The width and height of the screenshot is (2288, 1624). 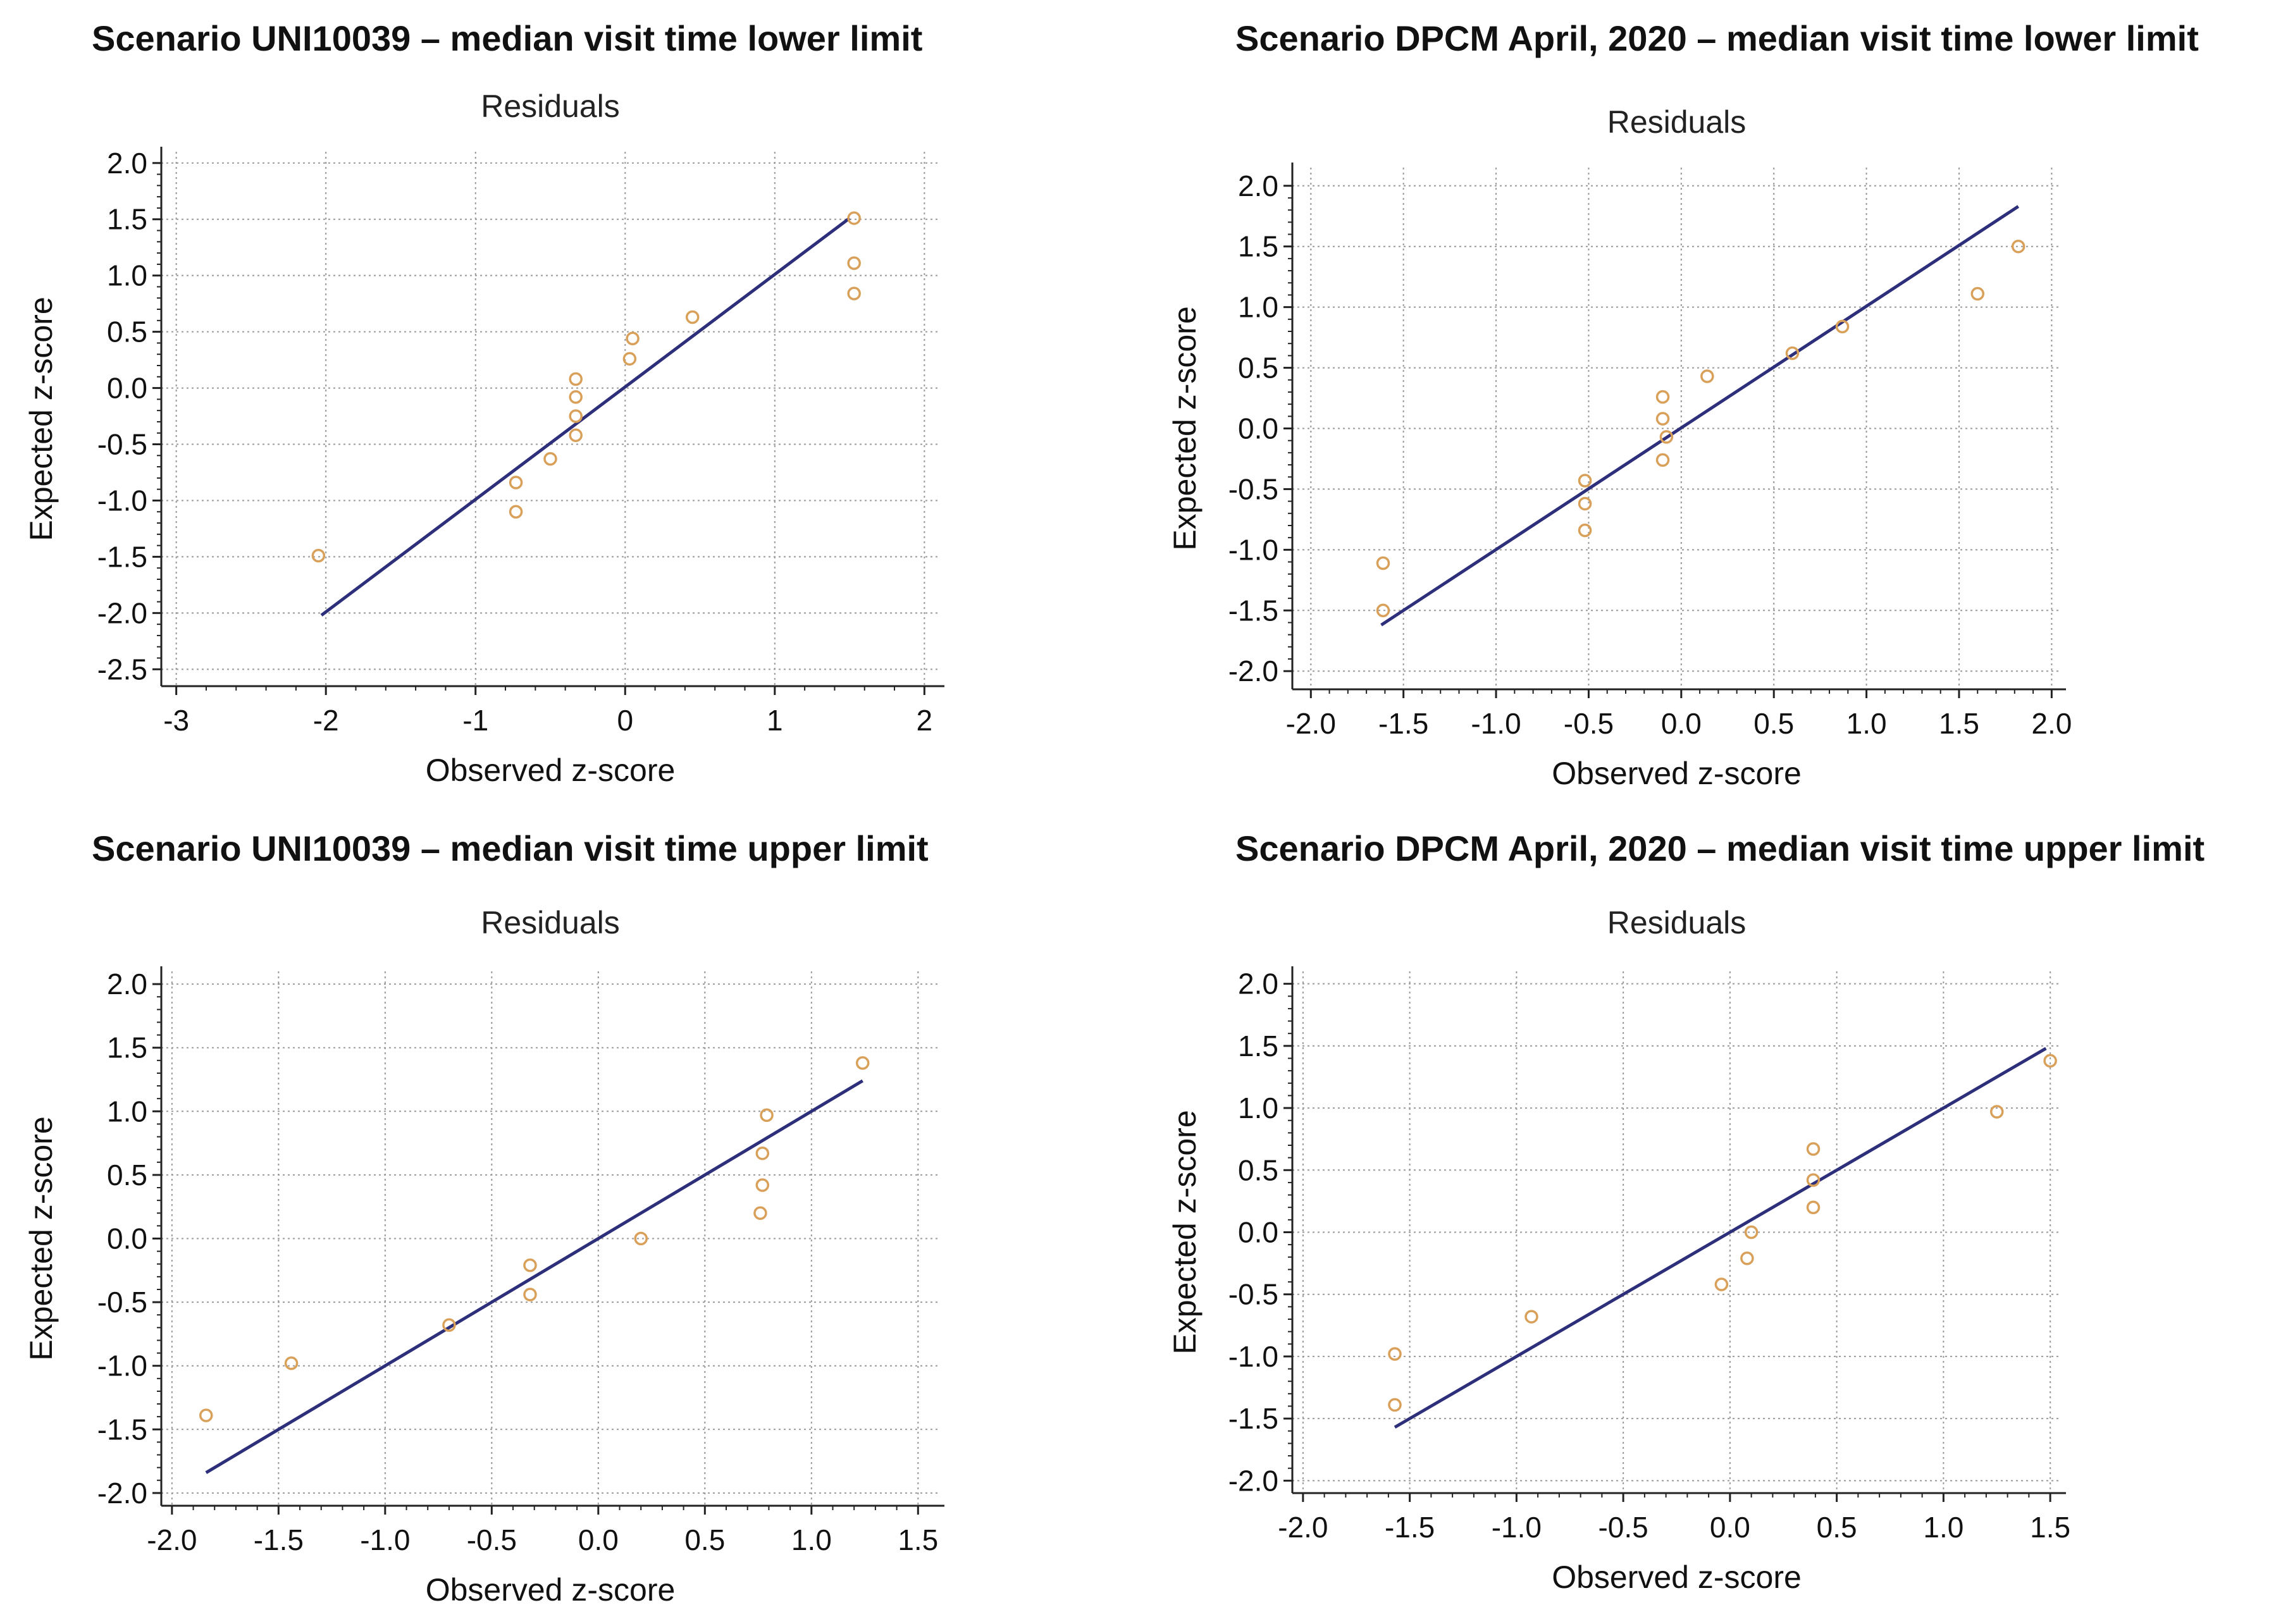 I want to click on x-axis-title: Observed z-score, so click(x=1677, y=773).